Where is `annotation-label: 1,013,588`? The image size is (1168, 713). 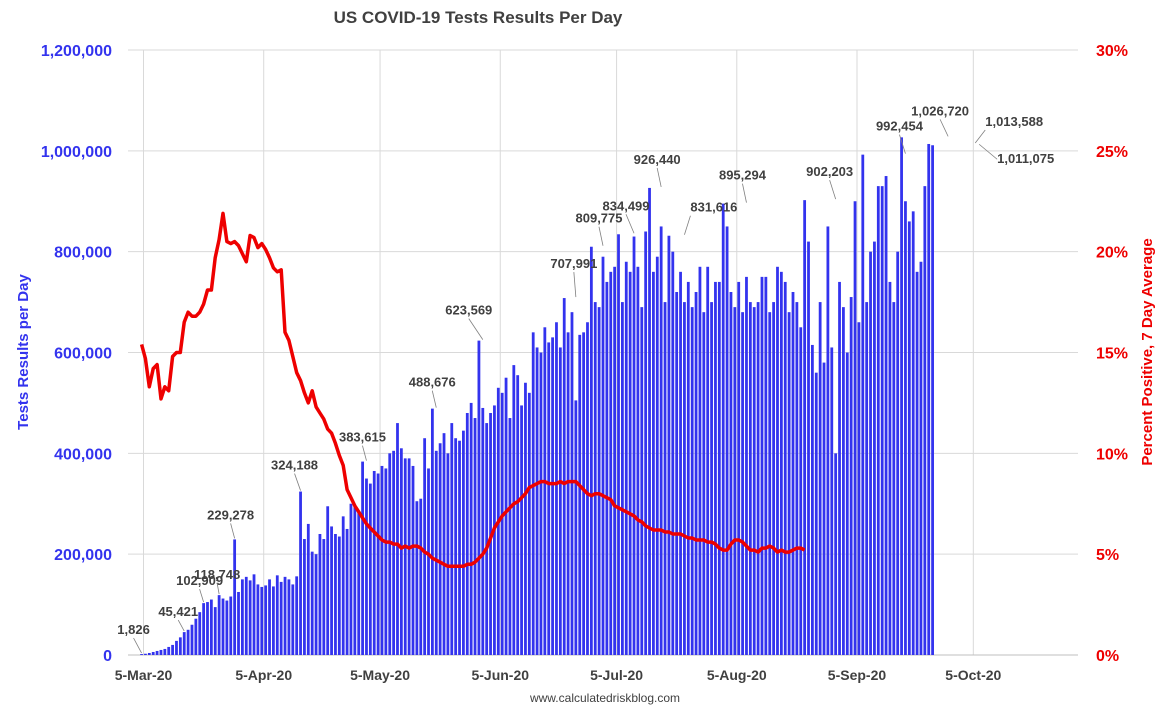
annotation-label: 1,013,588 is located at coordinates (1014, 121).